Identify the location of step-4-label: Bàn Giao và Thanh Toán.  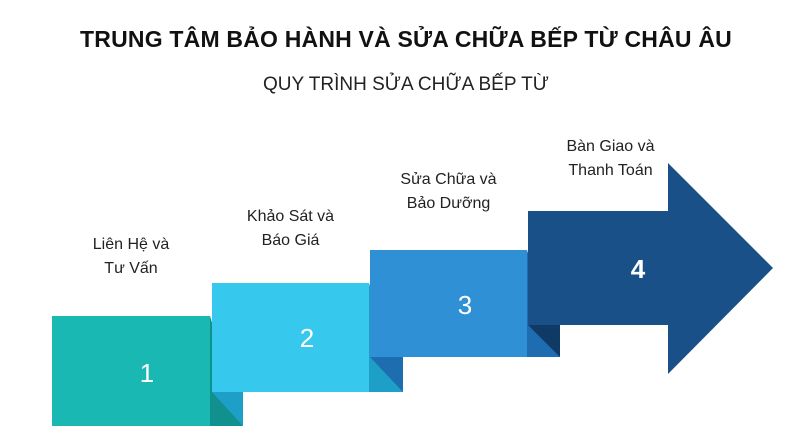
(610, 158).